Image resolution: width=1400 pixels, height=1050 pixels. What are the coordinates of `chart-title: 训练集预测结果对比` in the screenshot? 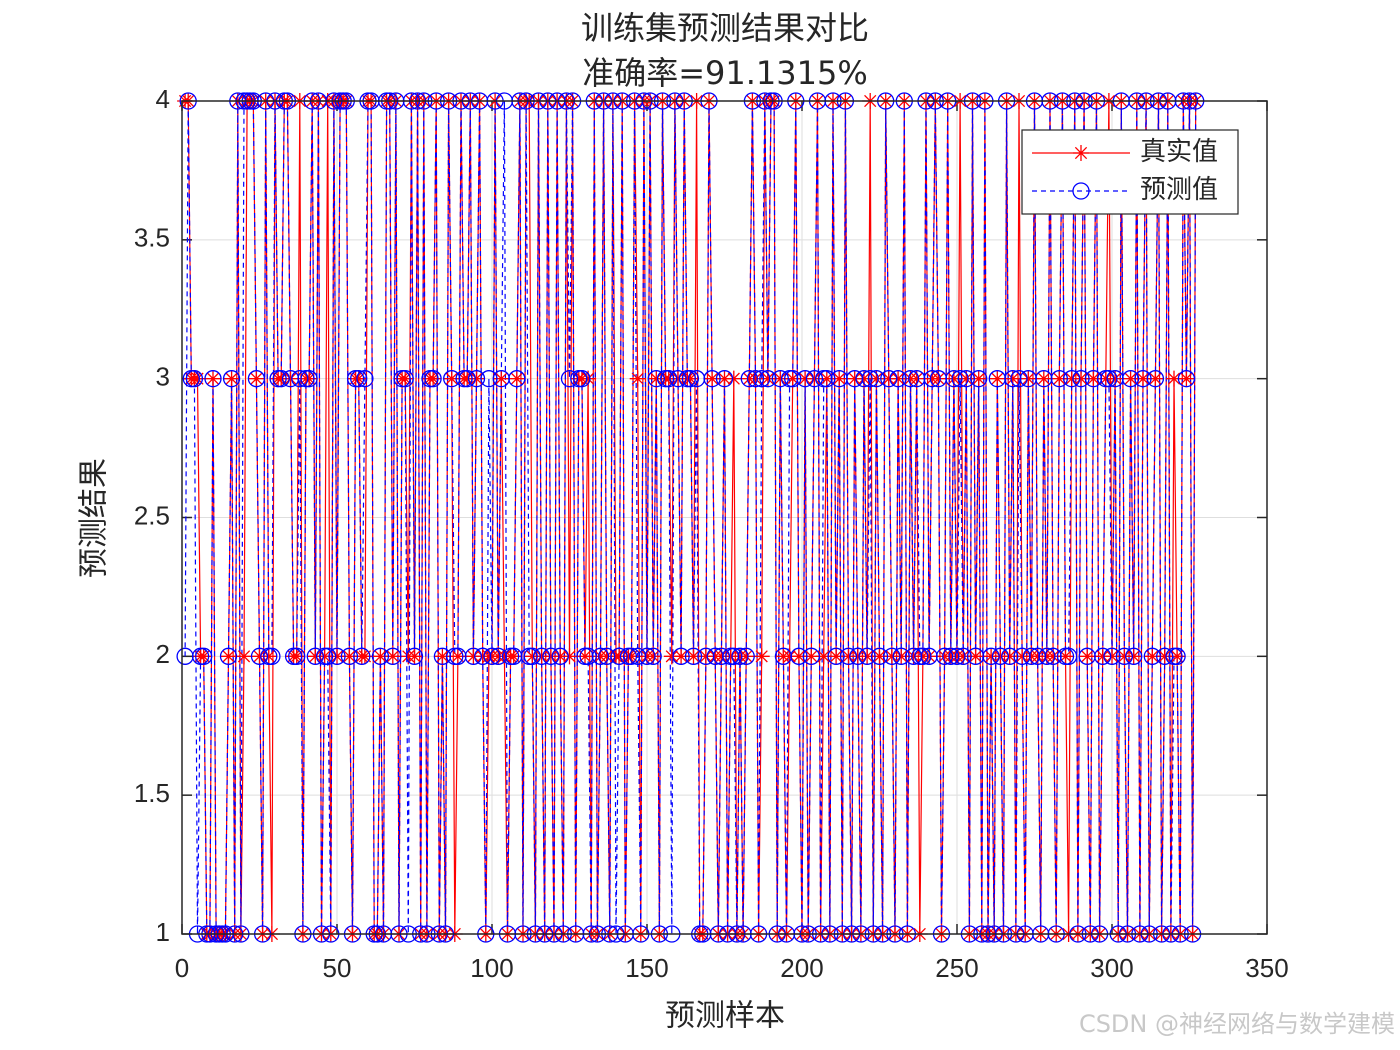 It's located at (725, 28).